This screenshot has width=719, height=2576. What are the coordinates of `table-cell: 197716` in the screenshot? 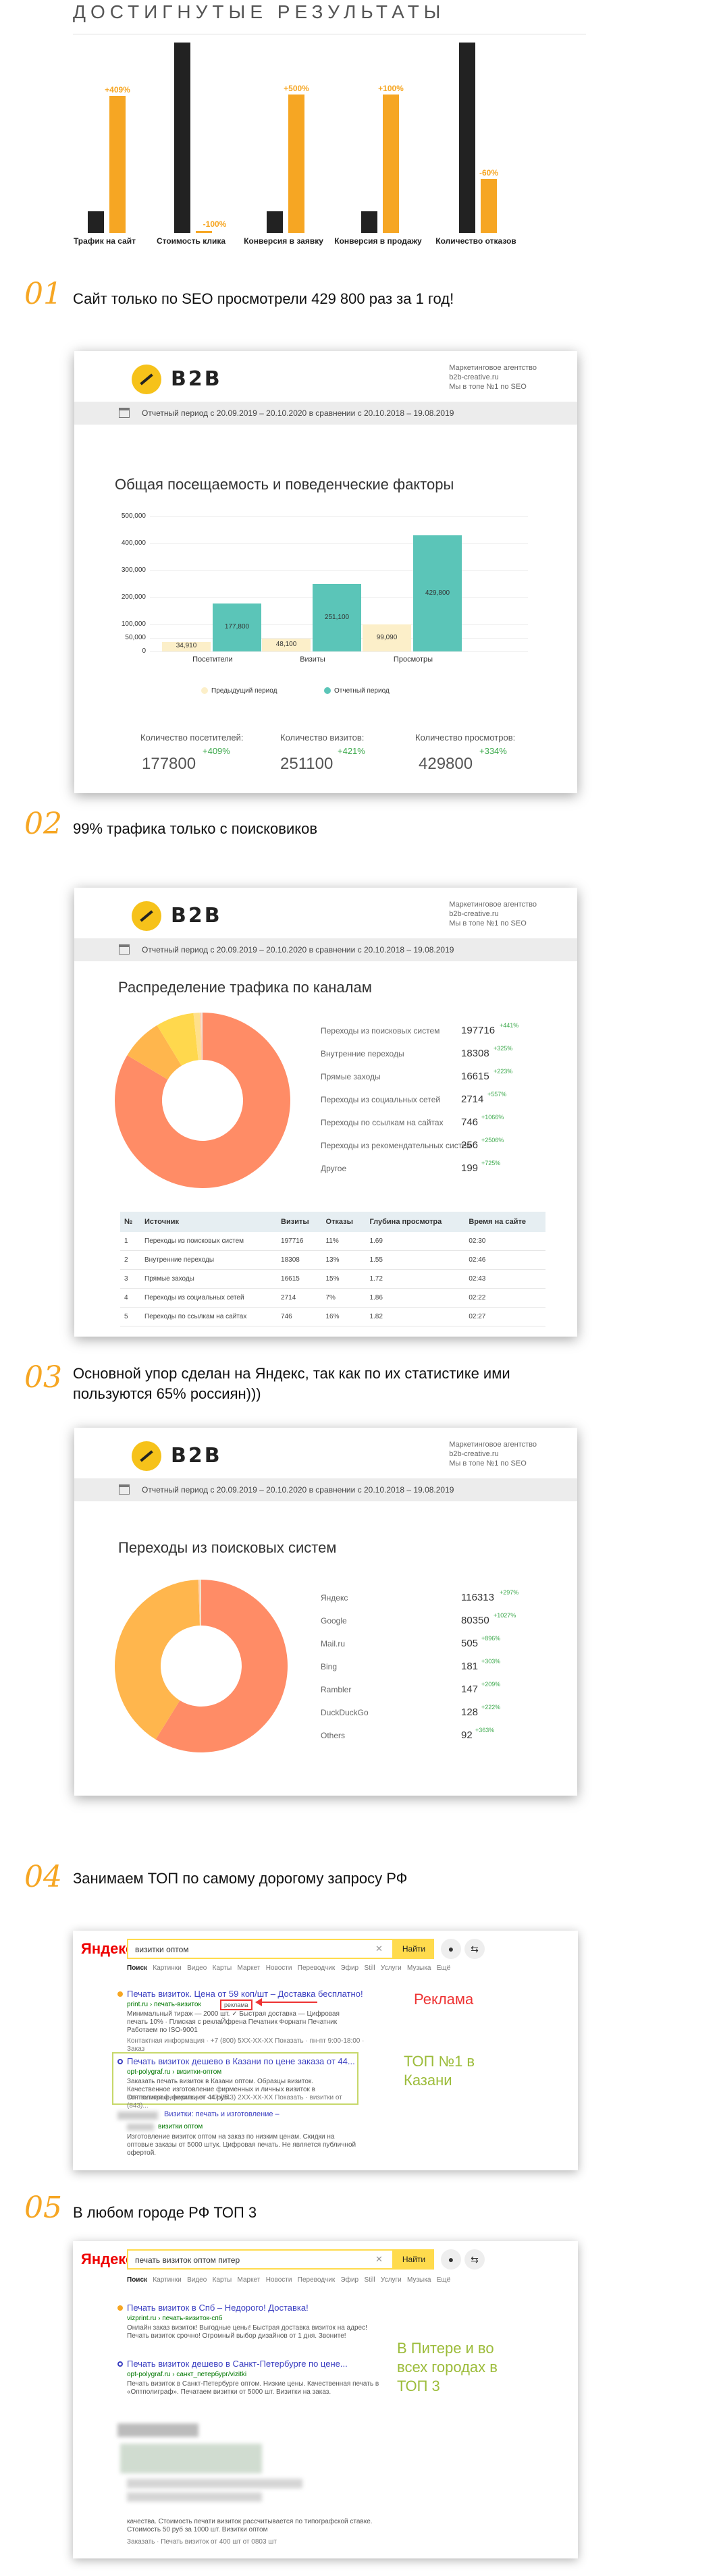 It's located at (299, 1241).